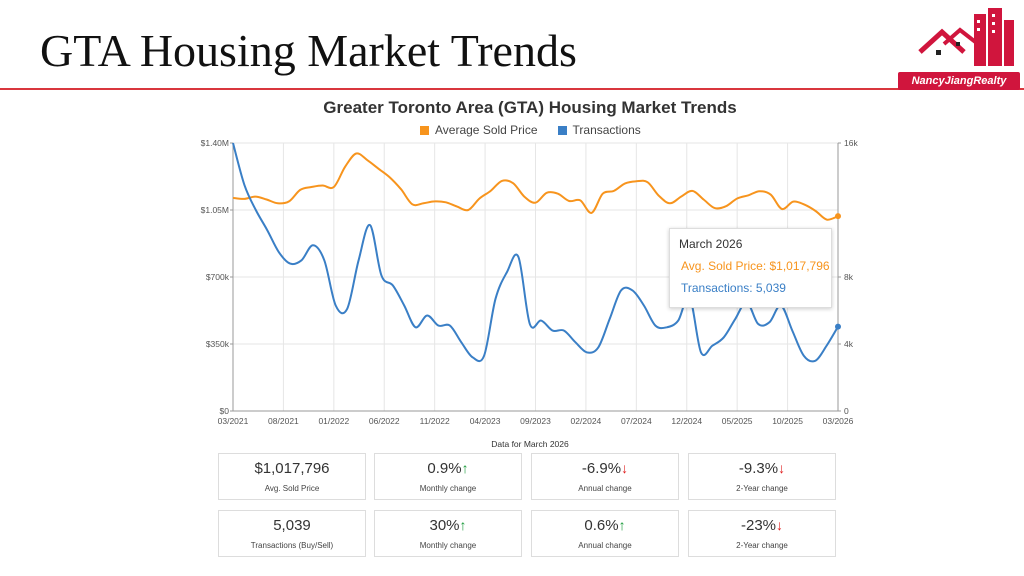 The image size is (1024, 576). Describe the element at coordinates (535, 186) in the screenshot. I see `price-series-line` at that location.